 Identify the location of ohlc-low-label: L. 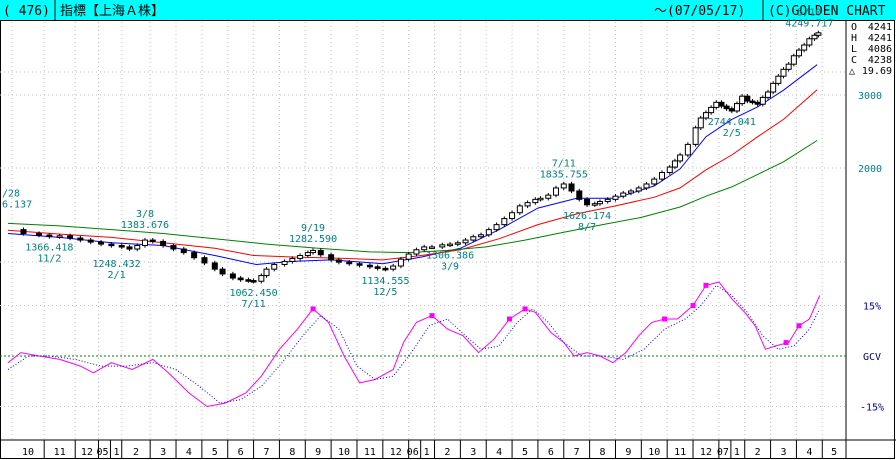
(854, 49).